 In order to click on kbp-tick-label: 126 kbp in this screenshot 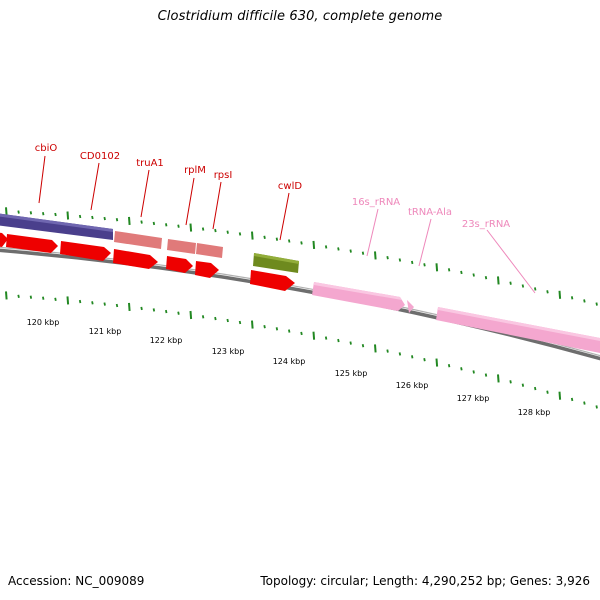, I will do `click(412, 385)`.